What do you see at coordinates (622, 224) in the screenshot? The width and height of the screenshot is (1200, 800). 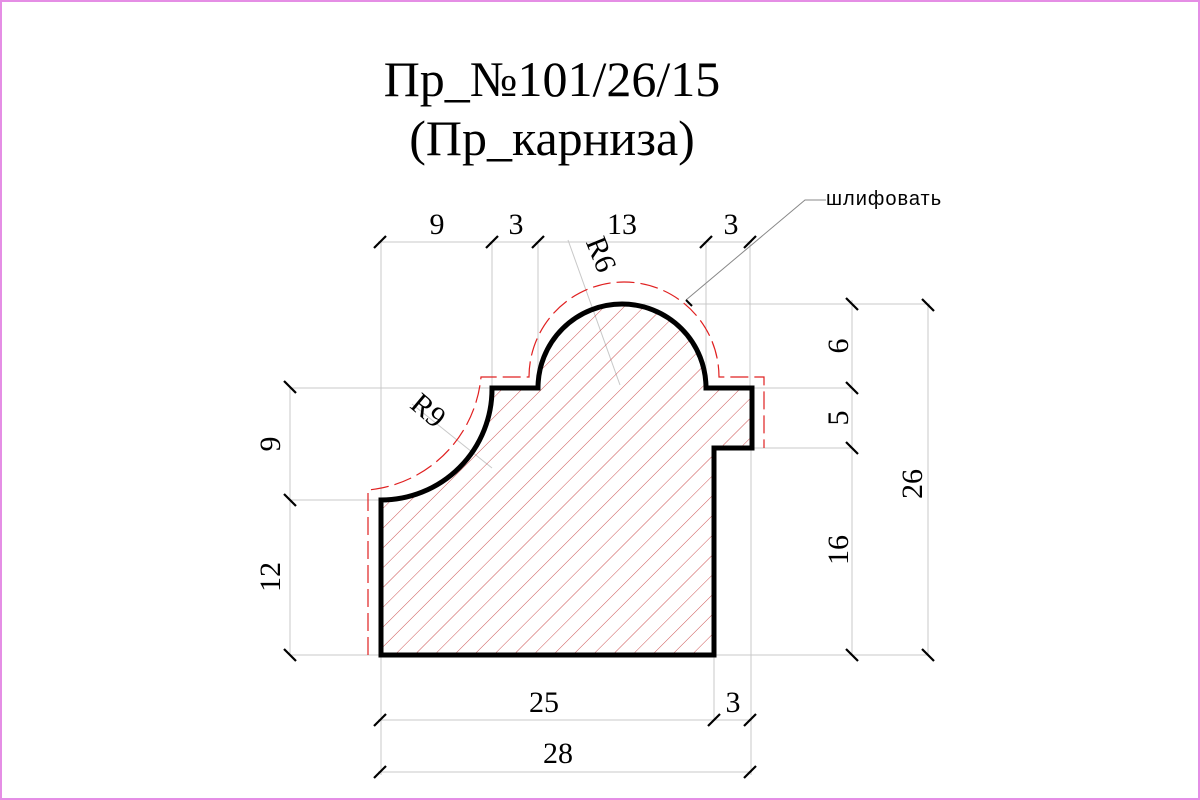 I see `dim-top-13: 13` at bounding box center [622, 224].